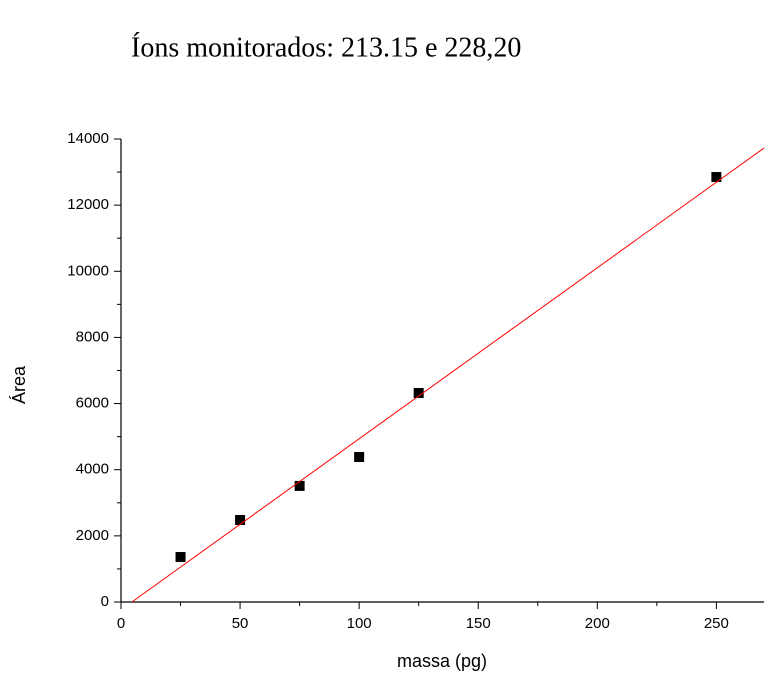 This screenshot has width=766, height=673. I want to click on x-tick-label: 50, so click(240, 623).